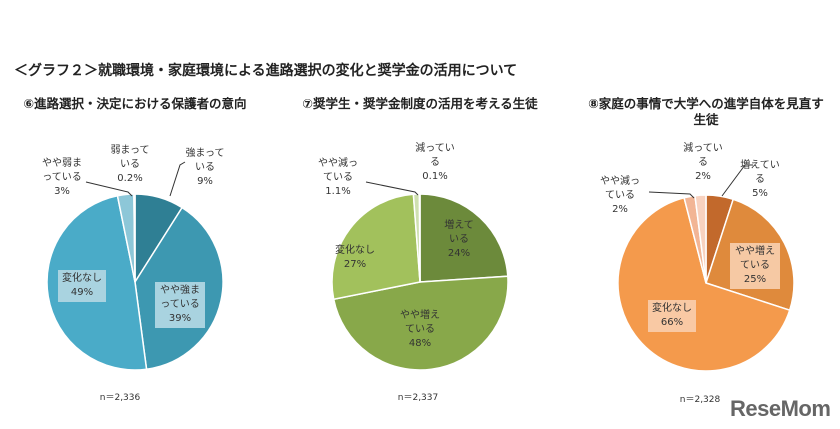  I want to click on slice-label: 減っている 0.1%, so click(435, 163).